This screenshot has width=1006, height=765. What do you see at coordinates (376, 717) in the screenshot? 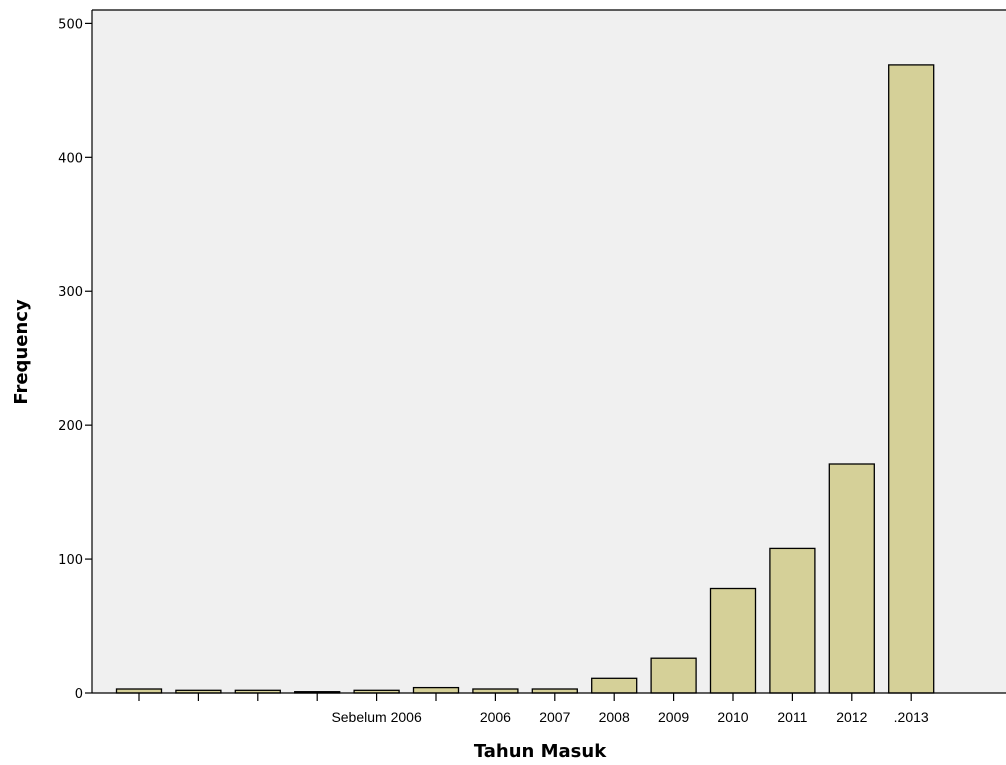
I see `x-tick-label: Sebelum 2006` at bounding box center [376, 717].